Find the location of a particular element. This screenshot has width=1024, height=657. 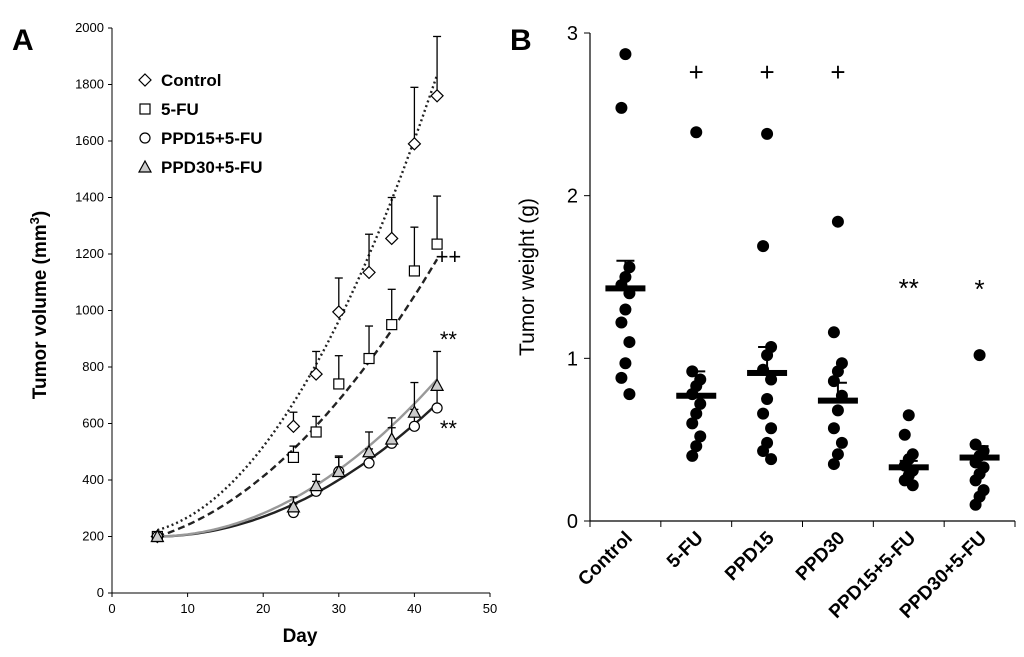

category-label: PPD15 is located at coordinates (750, 556).